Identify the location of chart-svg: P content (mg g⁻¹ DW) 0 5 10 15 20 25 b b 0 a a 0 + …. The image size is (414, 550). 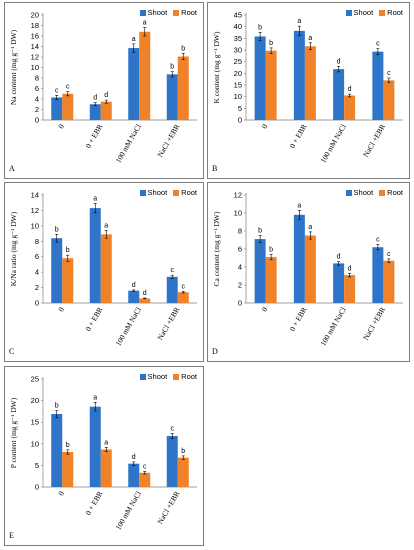
(103, 453).